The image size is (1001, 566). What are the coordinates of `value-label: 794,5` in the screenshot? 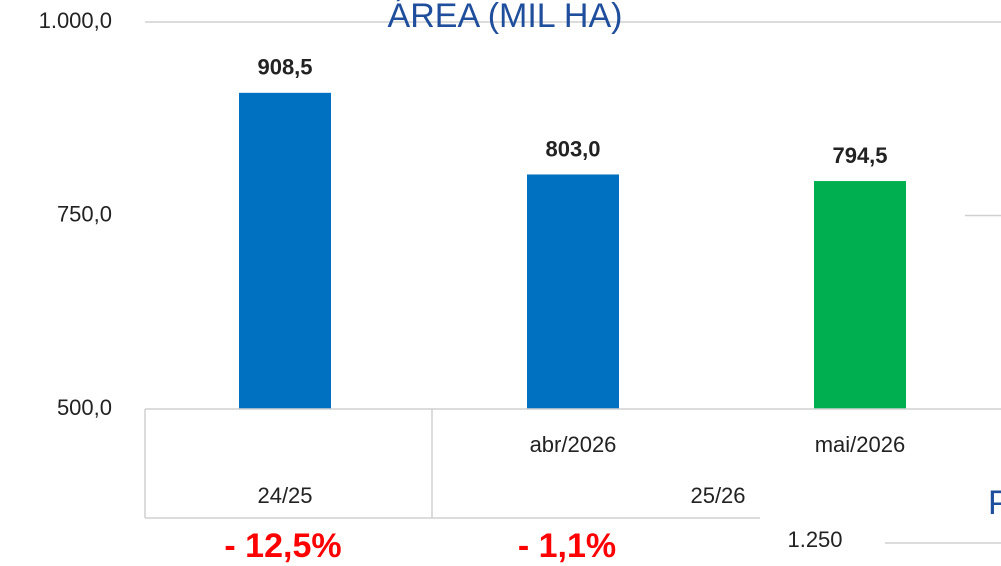 It's located at (859, 155).